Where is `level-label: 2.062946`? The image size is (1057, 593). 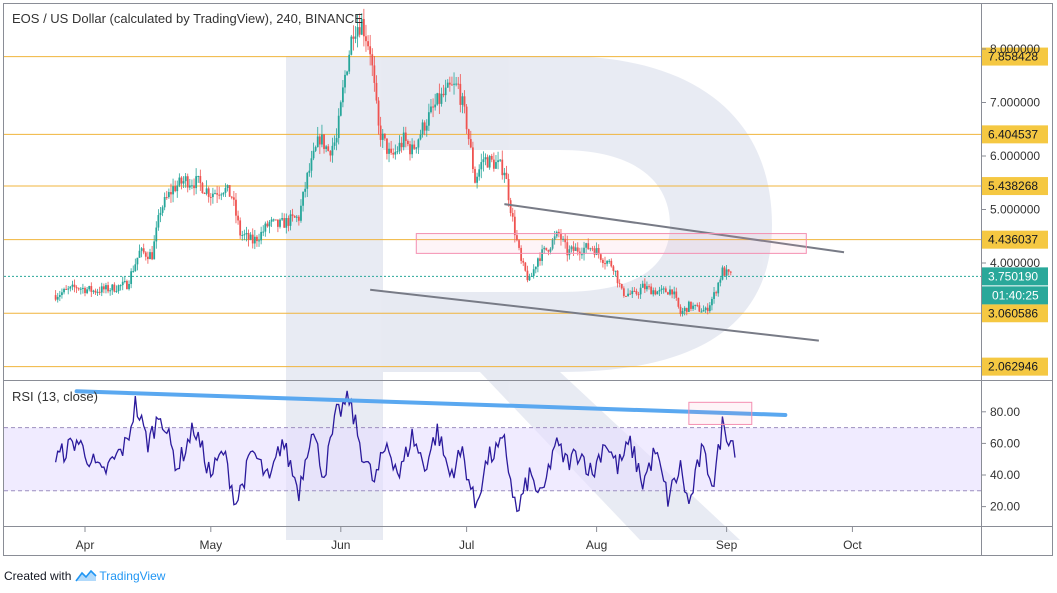
level-label: 2.062946 is located at coordinates (1013, 367).